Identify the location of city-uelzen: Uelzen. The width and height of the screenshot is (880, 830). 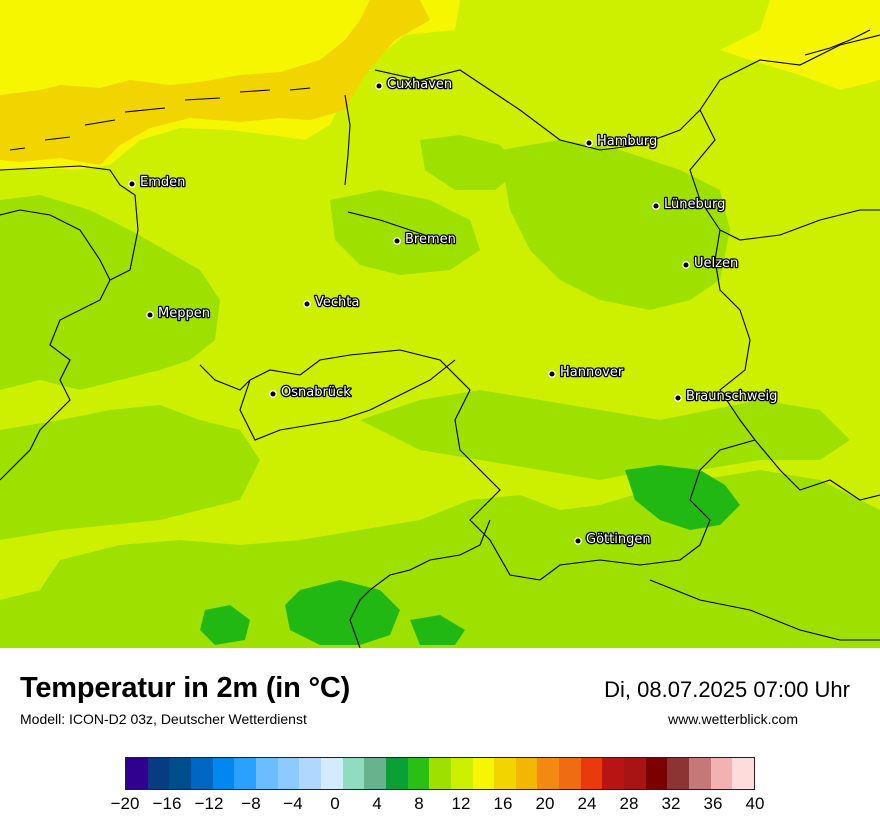
(710, 263).